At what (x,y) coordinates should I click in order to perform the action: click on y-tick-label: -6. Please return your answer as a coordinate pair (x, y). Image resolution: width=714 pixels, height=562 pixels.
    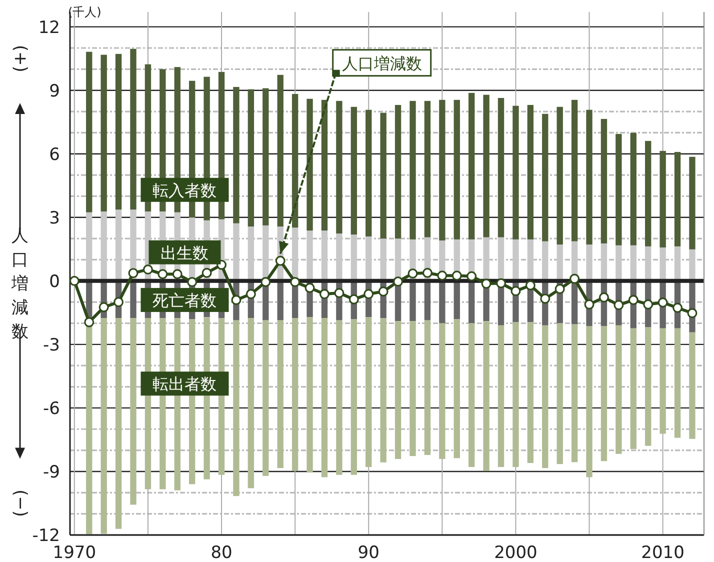
    Looking at the image, I should click on (51, 408).